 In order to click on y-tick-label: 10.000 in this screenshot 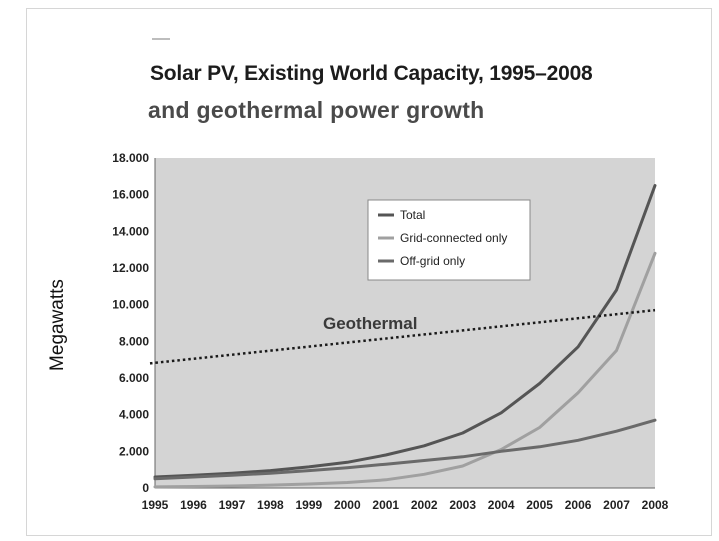, I will do `click(130, 305)`.